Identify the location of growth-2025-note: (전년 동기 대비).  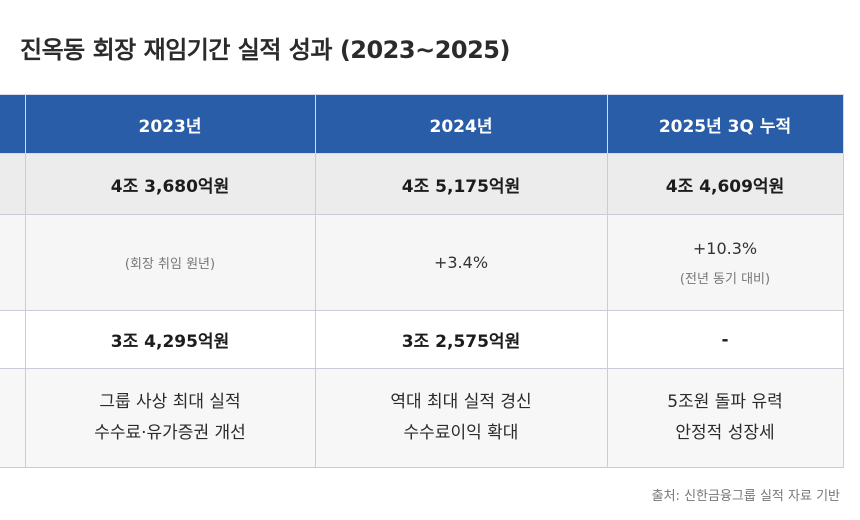
(725, 279).